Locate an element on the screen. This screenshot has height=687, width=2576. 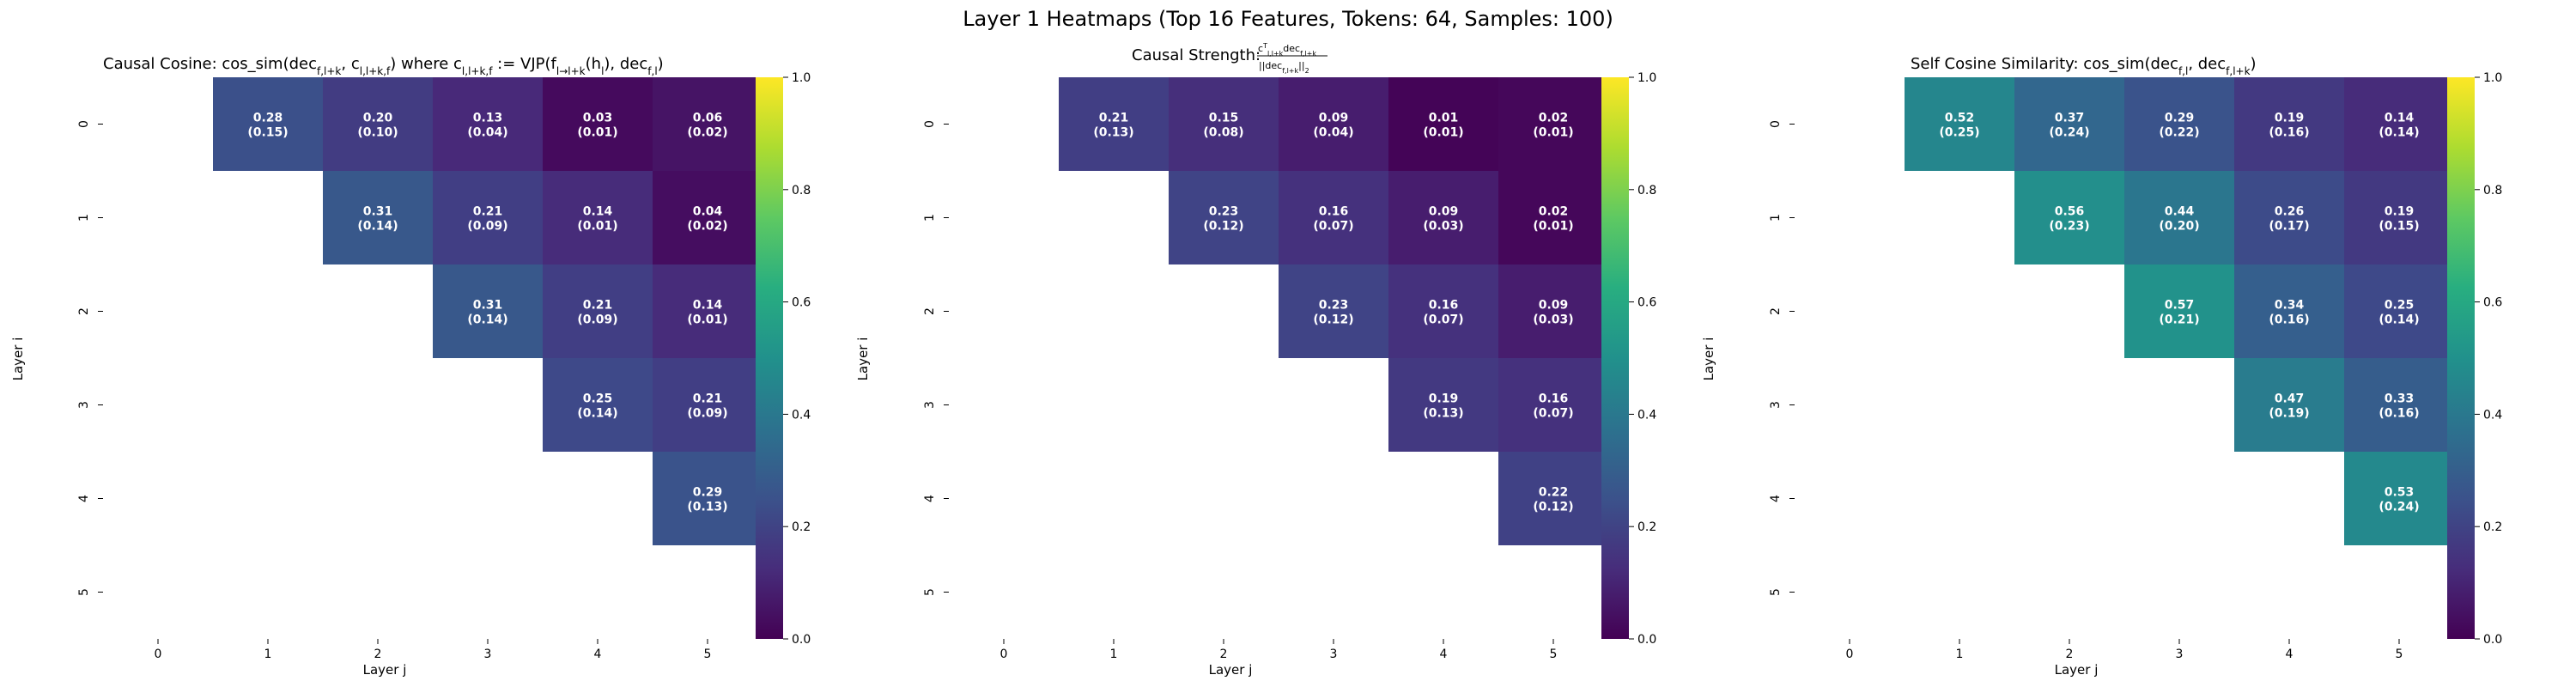
title-fraction: cTl,l+kdecf,l+k ||decf,l+k||2 is located at coordinates (1292, 58).